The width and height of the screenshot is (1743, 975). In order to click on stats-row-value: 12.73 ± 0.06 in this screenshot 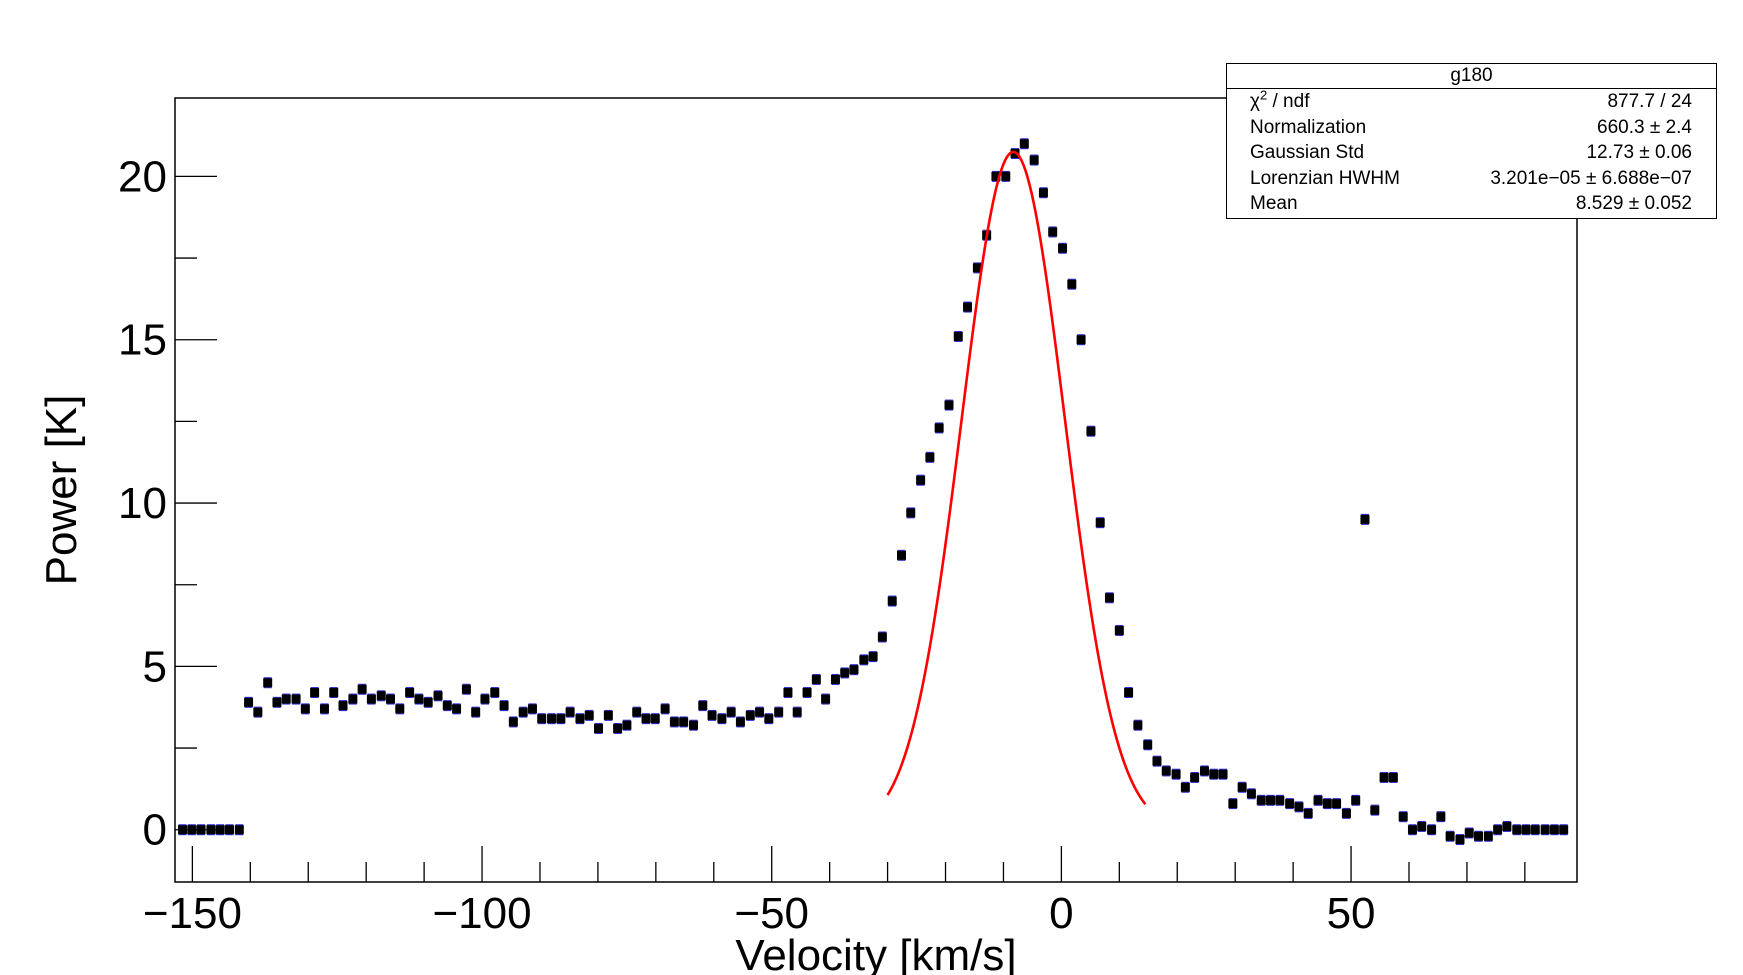, I will do `click(1639, 152)`.